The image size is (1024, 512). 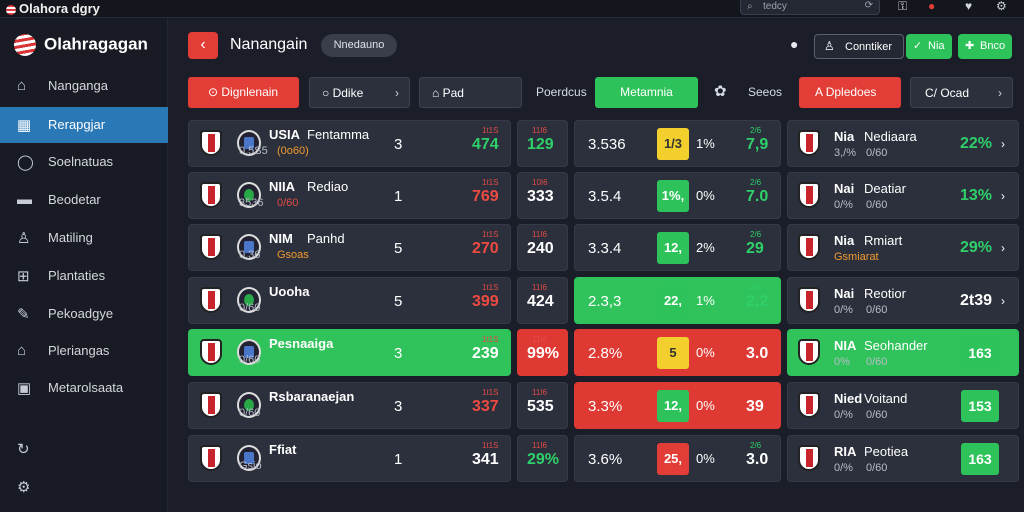 I want to click on right-card: Nied Voitand 0/% 0/60 153, so click(x=903, y=405).